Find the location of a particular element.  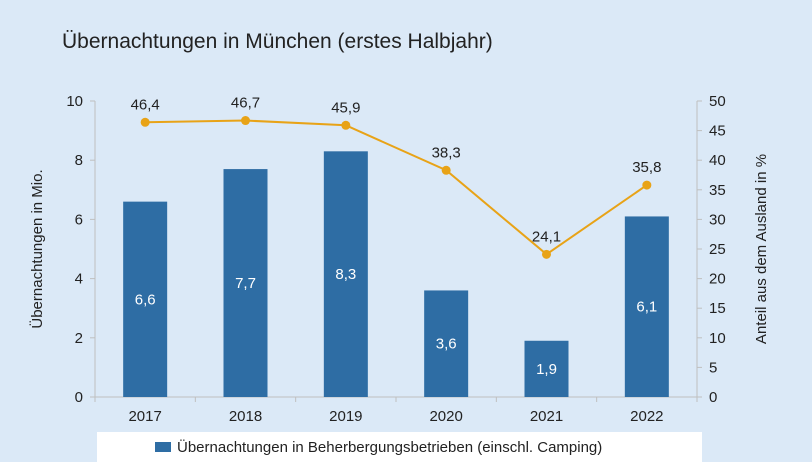

bar-label: 3,6 is located at coordinates (446, 344).